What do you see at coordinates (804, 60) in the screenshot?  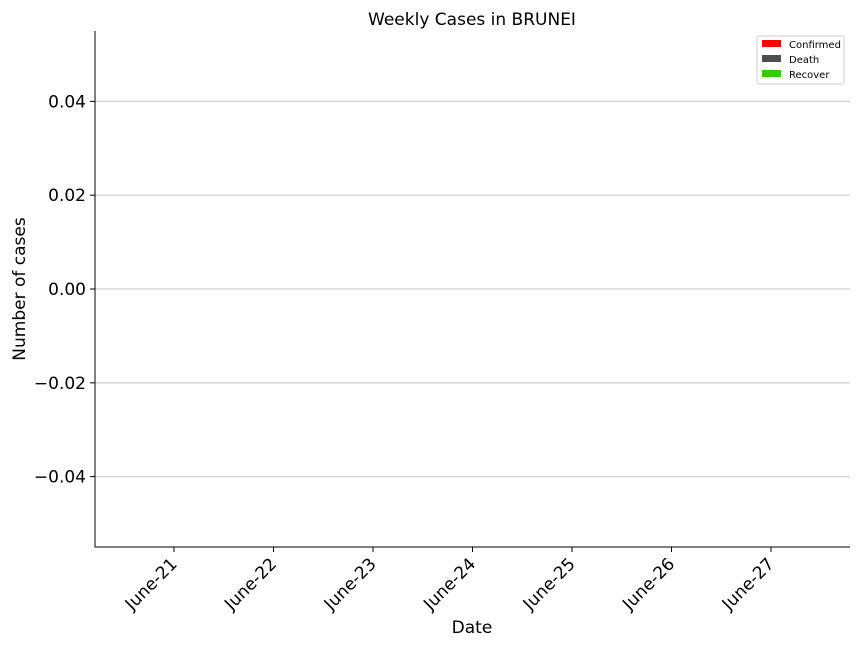 I see `legend-label: Death` at bounding box center [804, 60].